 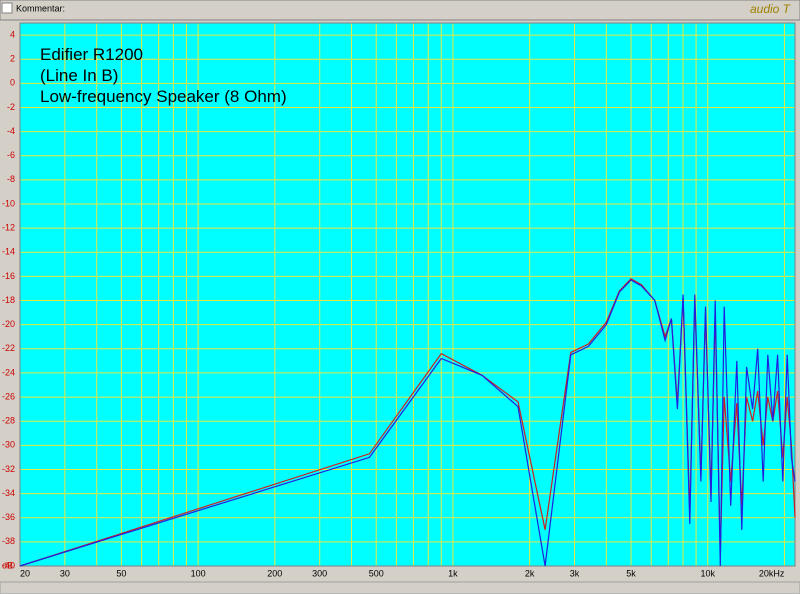 I want to click on brand: audio T, so click(x=771, y=9).